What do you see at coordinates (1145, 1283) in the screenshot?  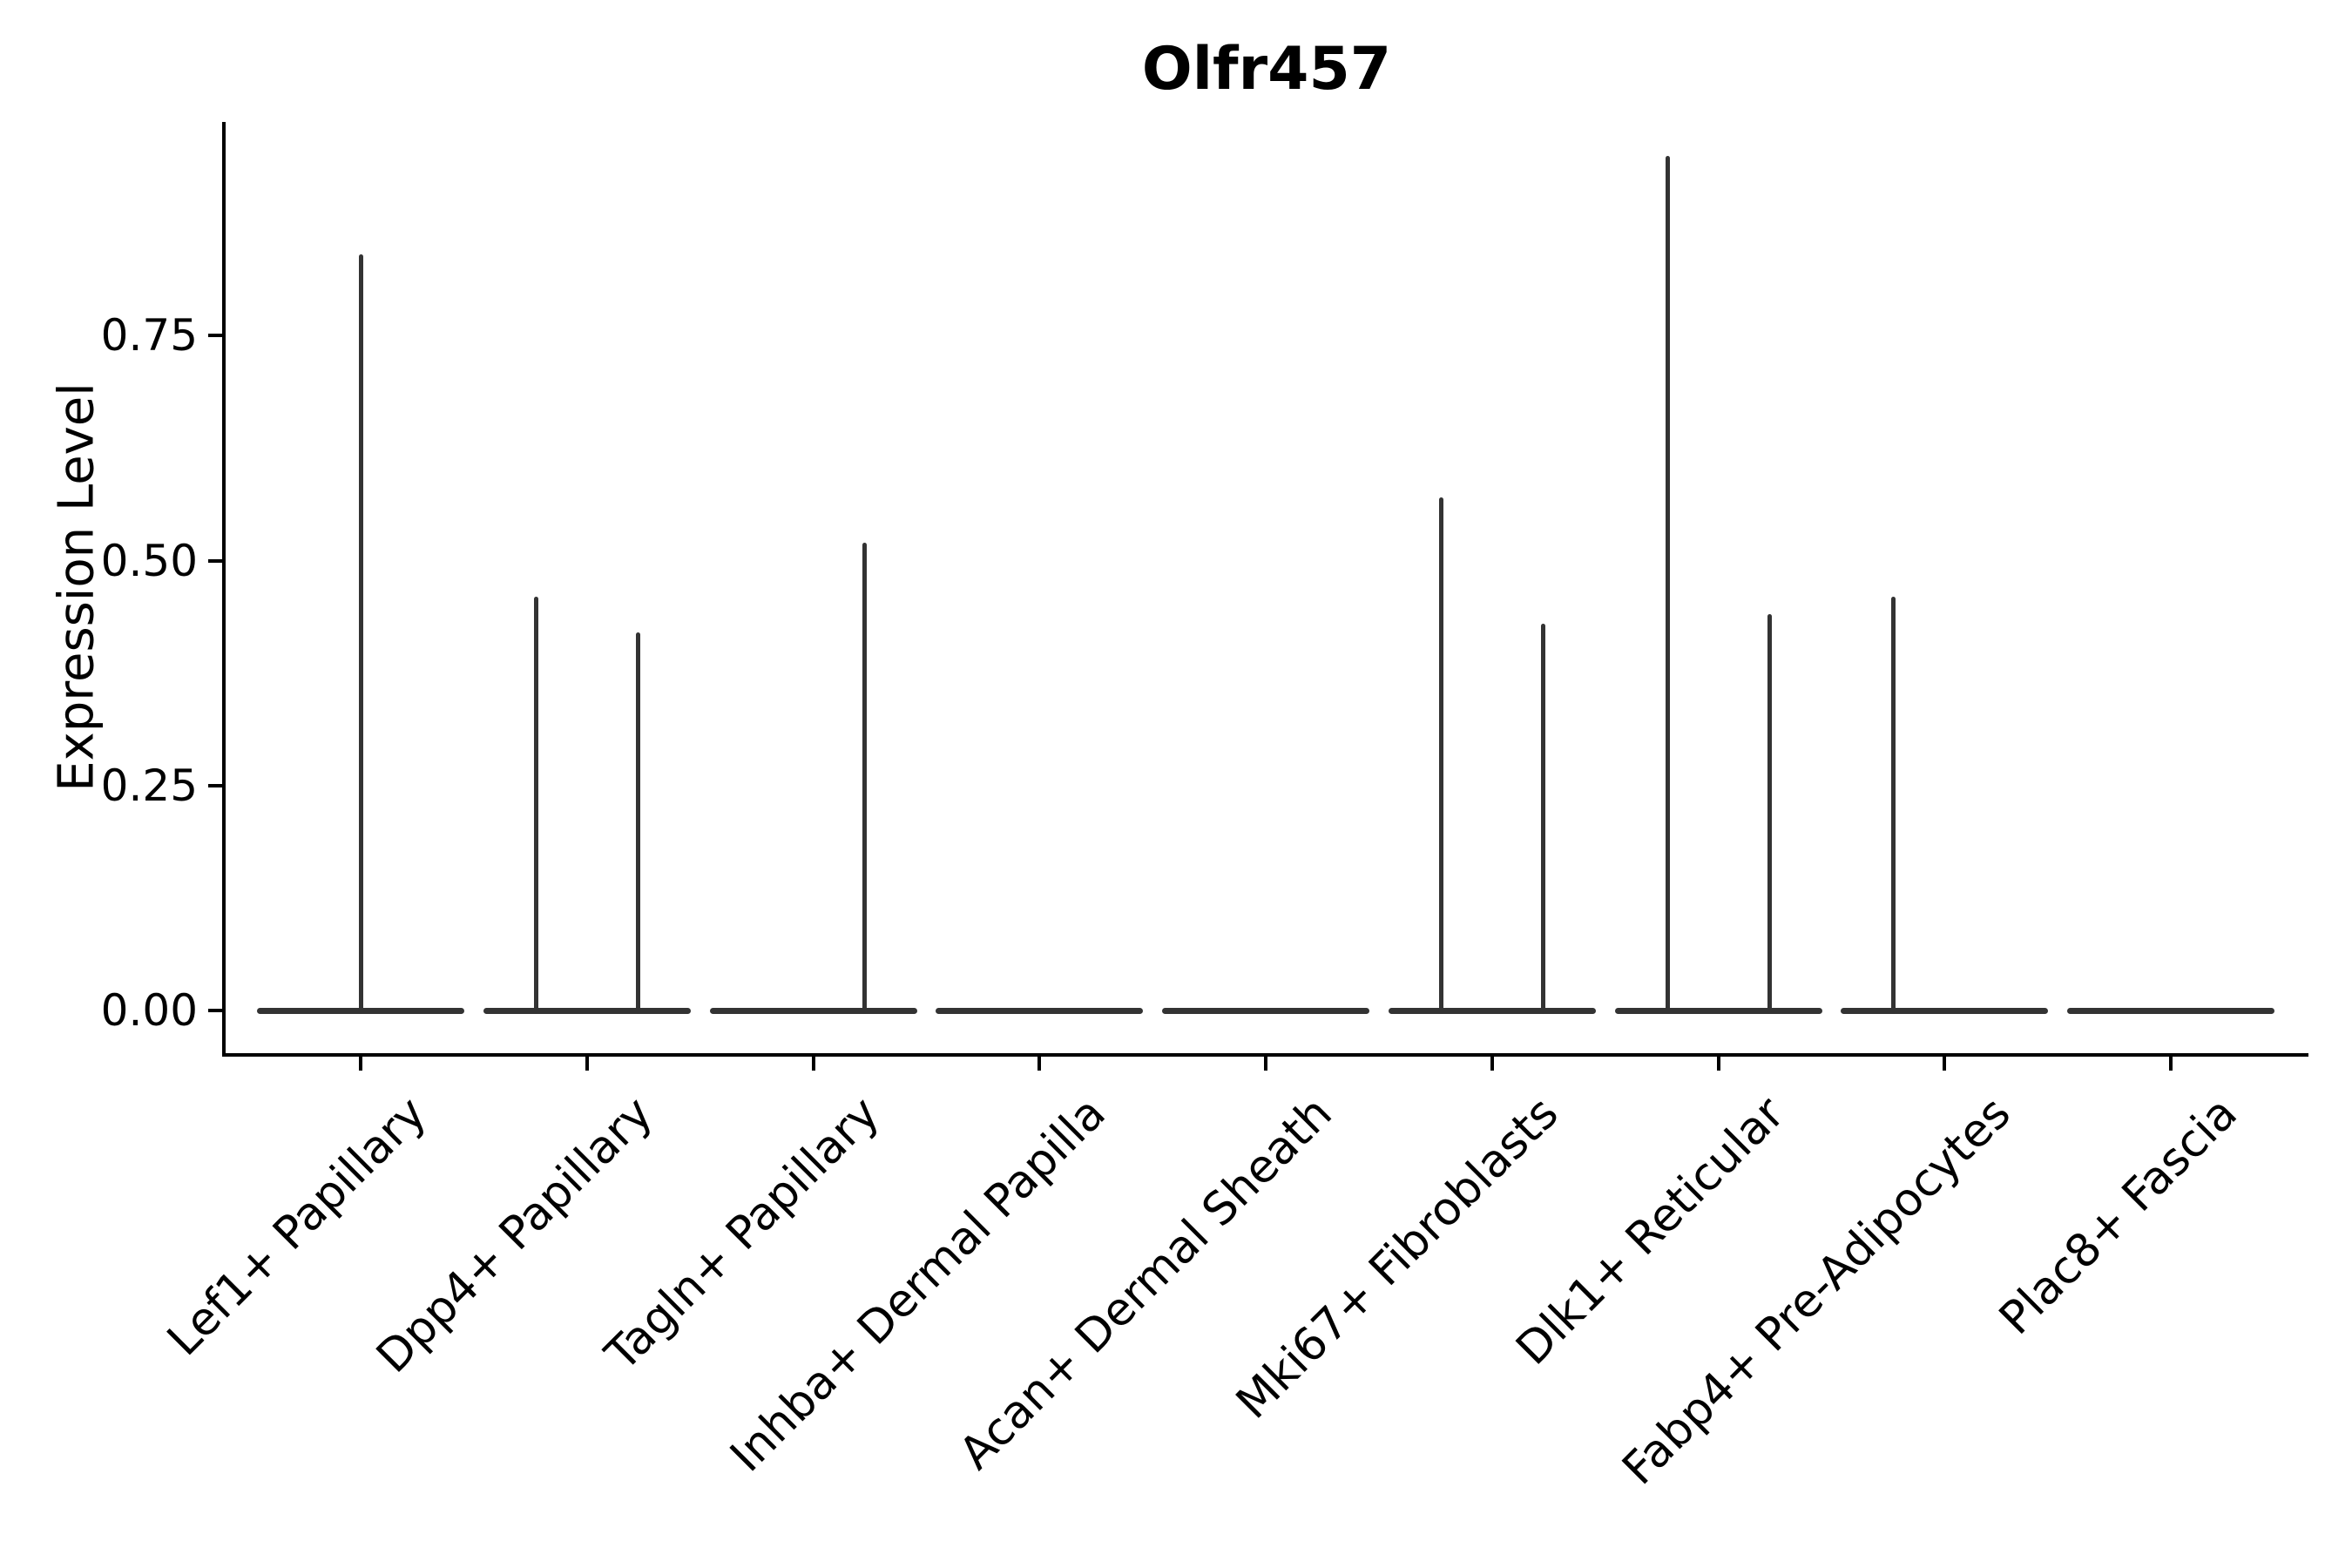 I see `x-tick-label: Acan+ Dermal Sheath` at bounding box center [1145, 1283].